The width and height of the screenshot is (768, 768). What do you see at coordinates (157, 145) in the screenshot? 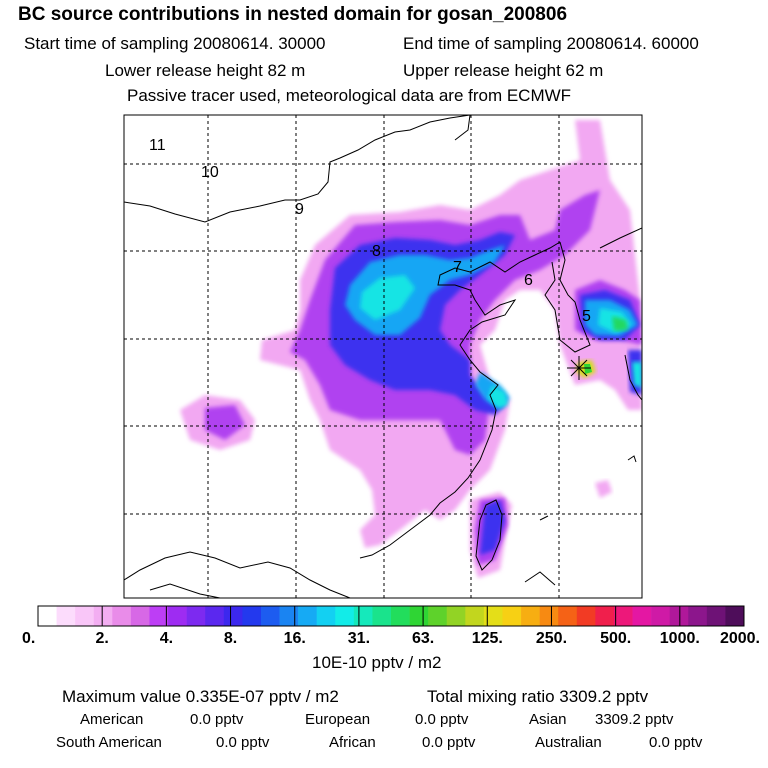
I see `grid-label-11: 11` at bounding box center [157, 145].